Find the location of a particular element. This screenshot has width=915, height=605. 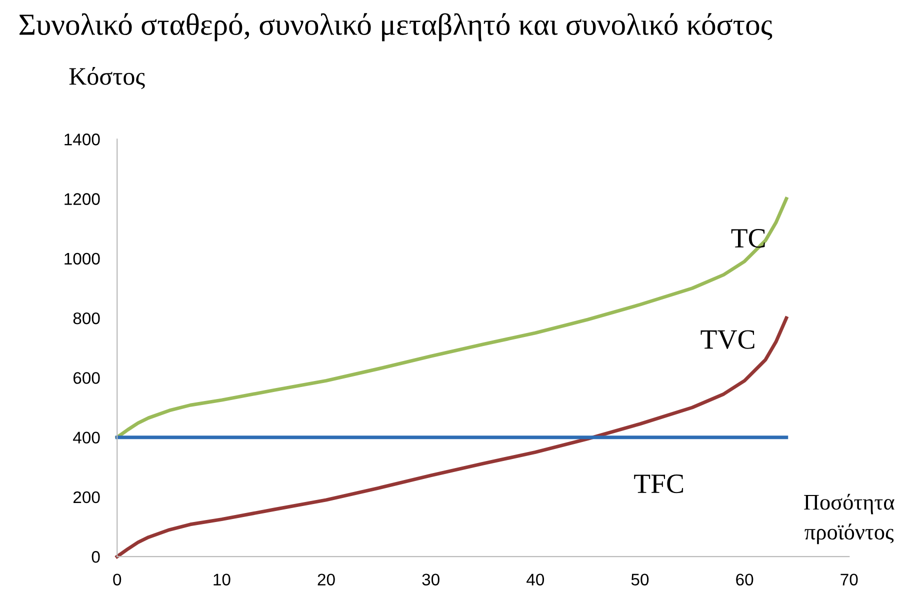

series-label: TC is located at coordinates (748, 238).